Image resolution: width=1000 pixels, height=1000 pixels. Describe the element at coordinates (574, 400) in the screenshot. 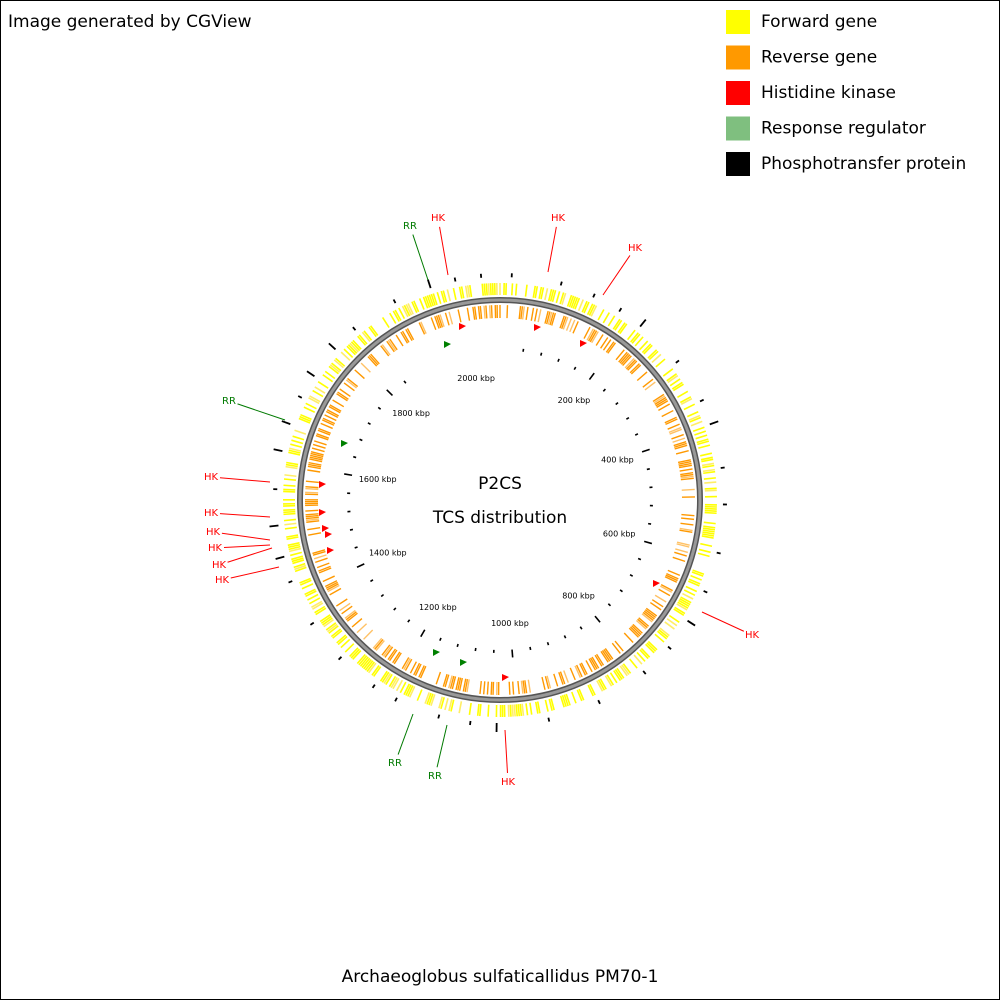

I see `ruler-label: 200 kbp` at that location.